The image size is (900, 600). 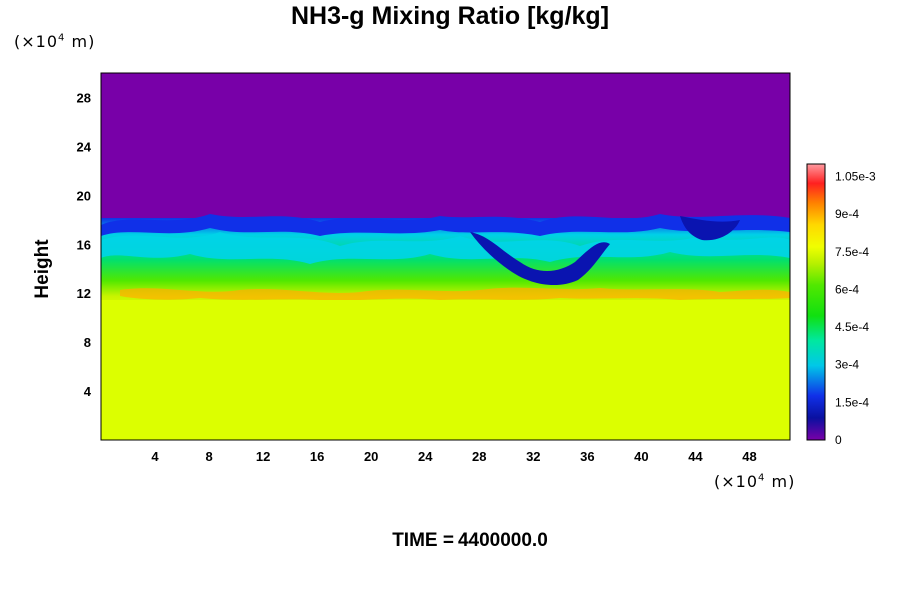 I want to click on chart-title: NH3-g Mixing Ratio [kg/kg], so click(x=450, y=16).